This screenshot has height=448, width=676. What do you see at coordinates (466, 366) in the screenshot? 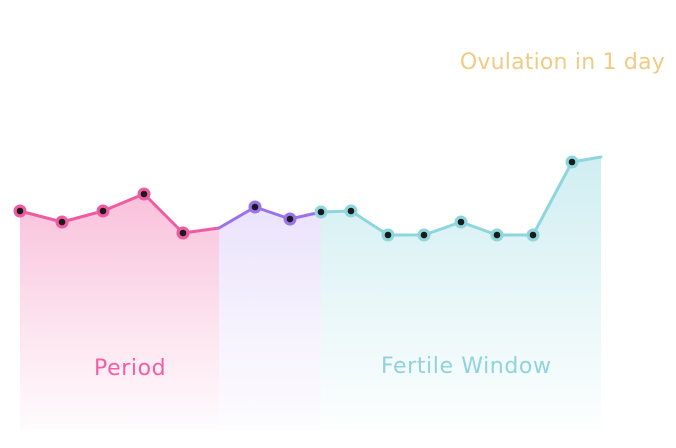
I see `fertile-window-label: Fertile Window` at bounding box center [466, 366].